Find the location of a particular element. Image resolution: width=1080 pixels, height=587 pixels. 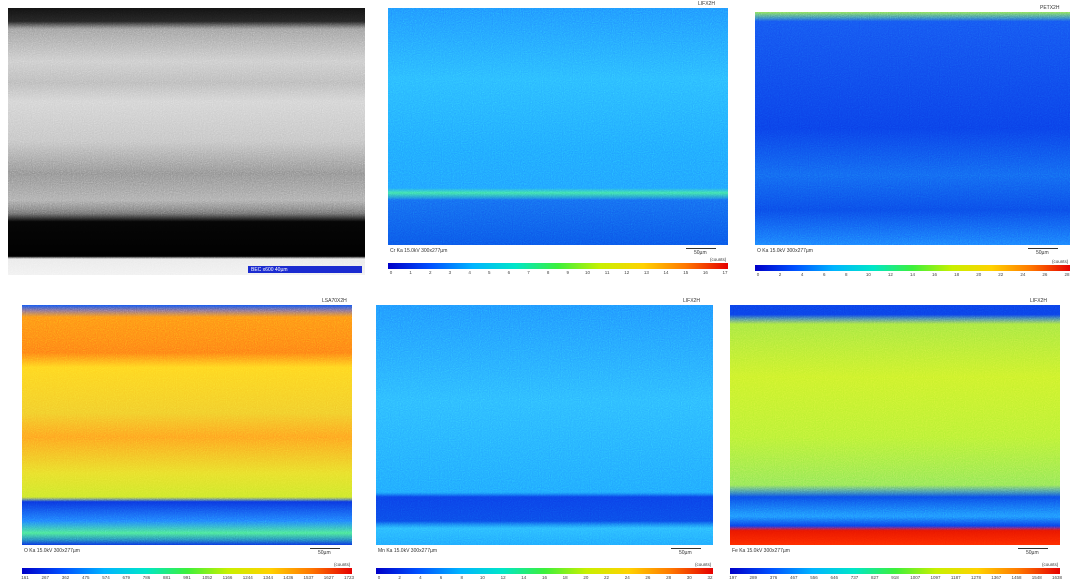

colorbar-tick: 1187 is located at coordinates (955, 577).